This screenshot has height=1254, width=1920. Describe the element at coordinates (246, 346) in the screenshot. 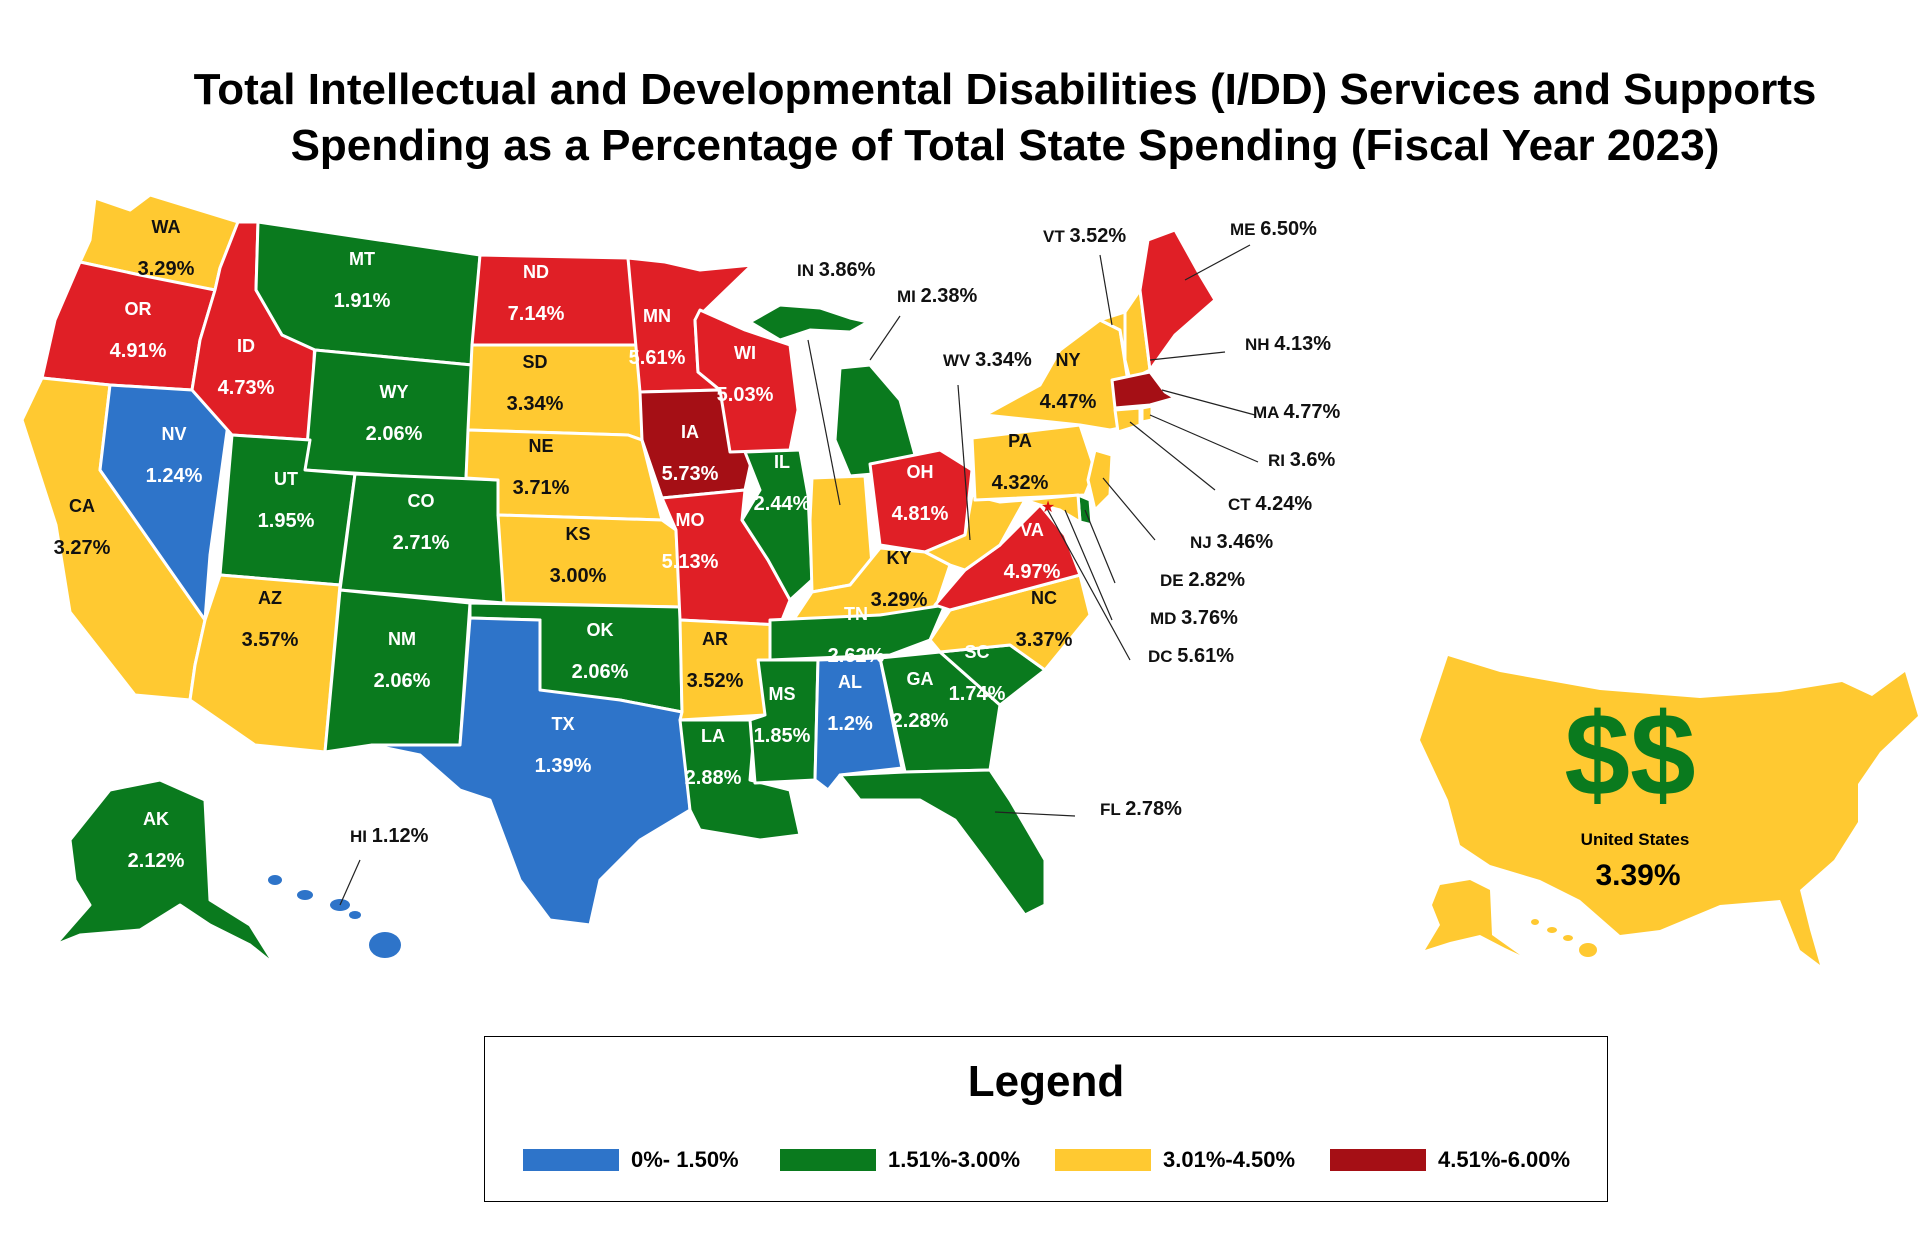

I see `state-label-id: ID` at that location.